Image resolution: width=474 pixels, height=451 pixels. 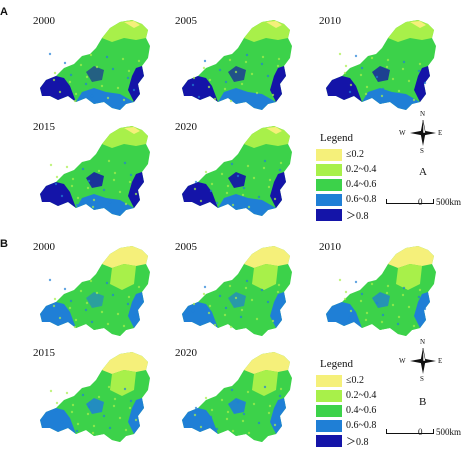 I want to click on panel-a-tag: A, so click(x=4, y=12).